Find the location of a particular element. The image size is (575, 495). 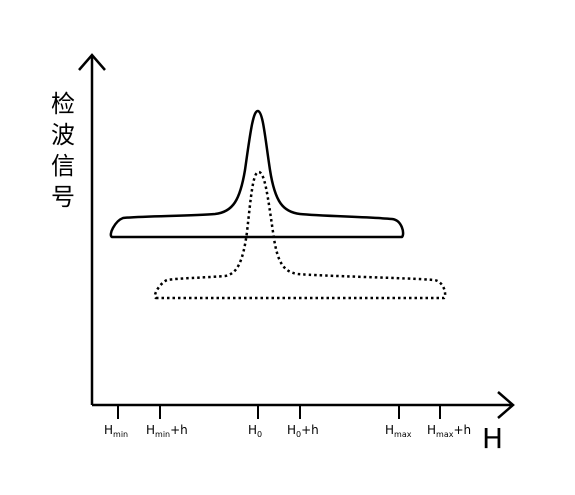

solid-resonance-curve is located at coordinates (257, 174).